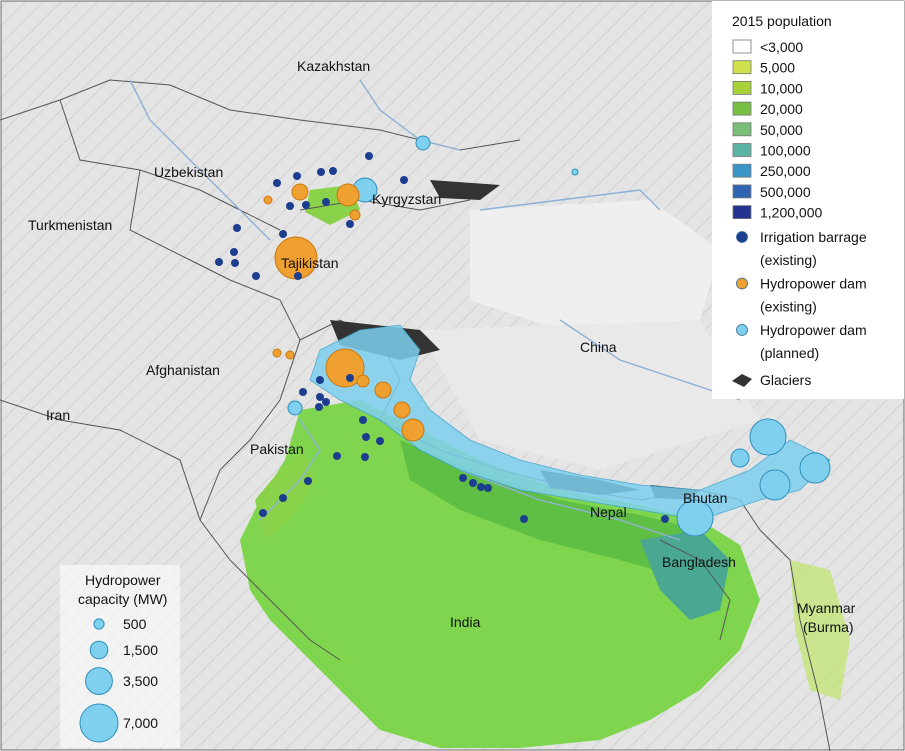 Image resolution: width=905 pixels, height=751 pixels. I want to click on label-myanmar: Myanmar, so click(826, 608).